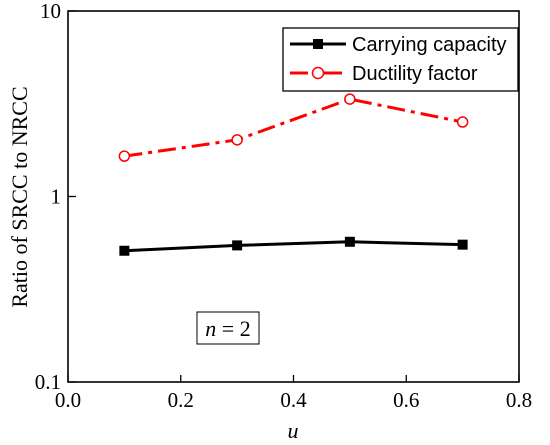 The image size is (550, 445). Describe the element at coordinates (19, 196) in the screenshot. I see `y-axis-label: Ratio of SRCC to NRCC` at that location.